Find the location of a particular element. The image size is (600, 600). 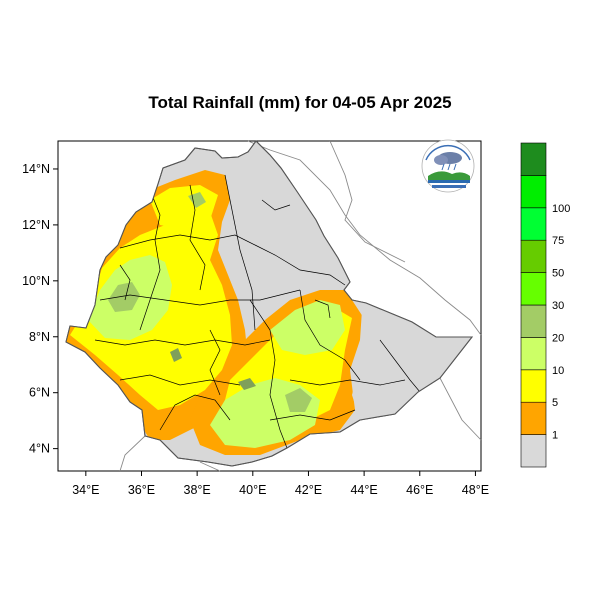

y-tick-label: 8°N is located at coordinates (39, 337).